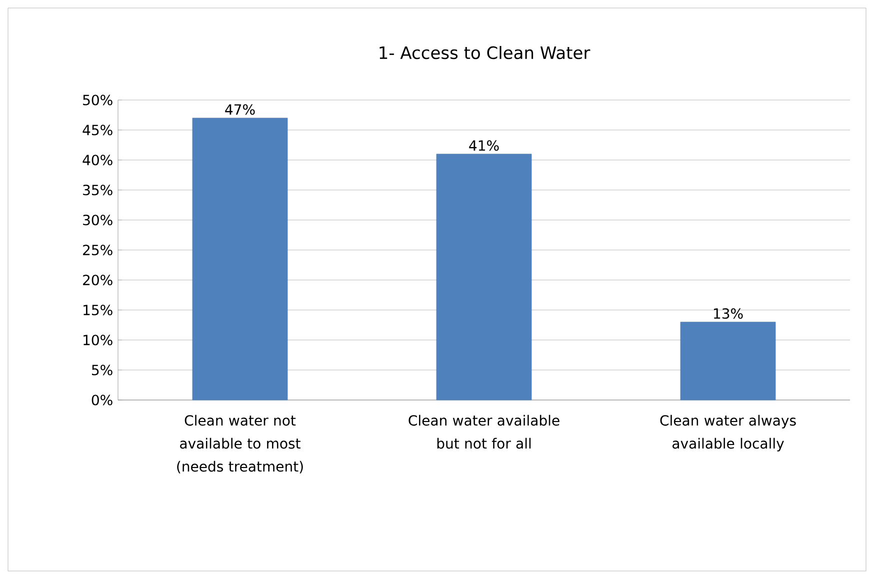 The image size is (874, 579). I want to click on x-tick-label: Clean water available but not for all, so click(484, 431).